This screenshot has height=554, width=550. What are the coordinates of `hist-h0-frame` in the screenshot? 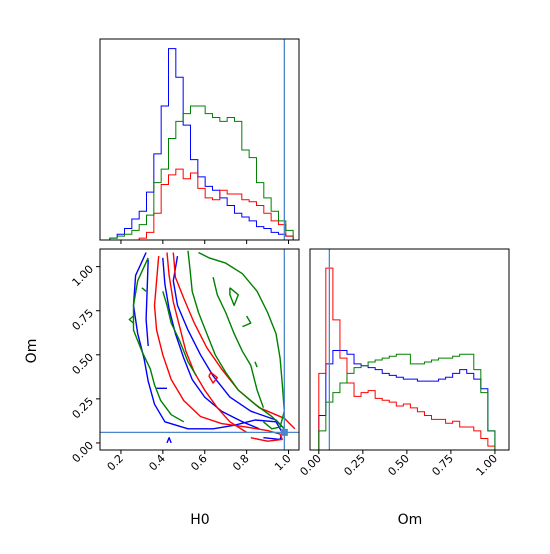 It's located at (199, 139).